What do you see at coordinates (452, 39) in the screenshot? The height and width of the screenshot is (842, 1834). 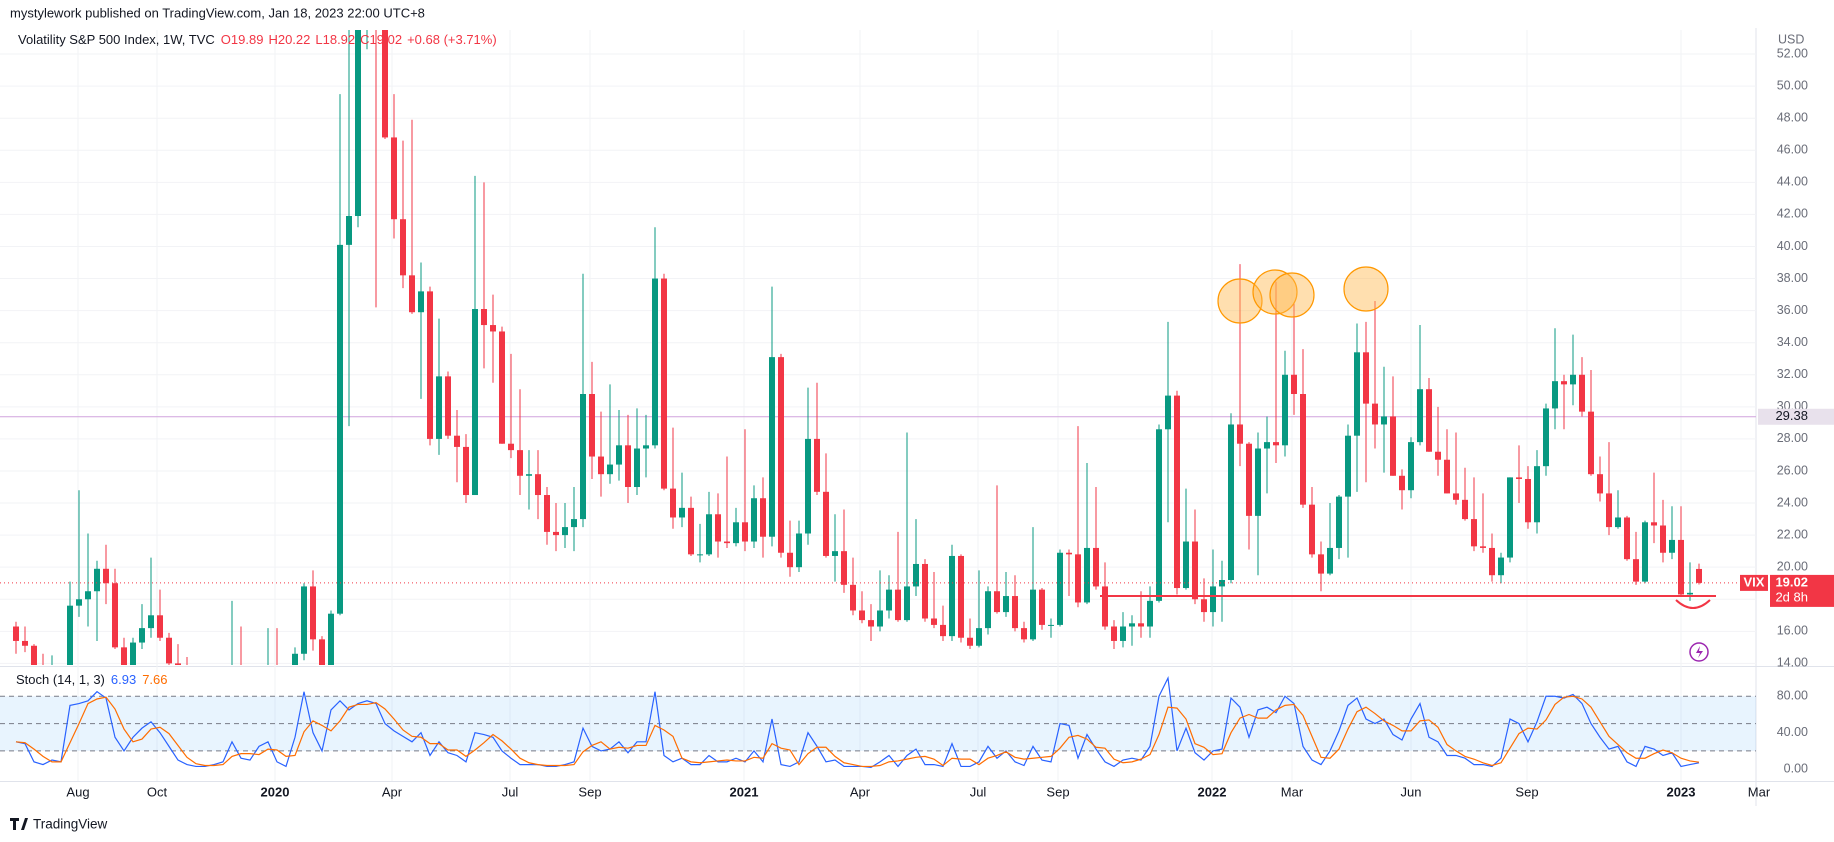 I see `legend-change: +0.68 (+3.71%)` at bounding box center [452, 39].